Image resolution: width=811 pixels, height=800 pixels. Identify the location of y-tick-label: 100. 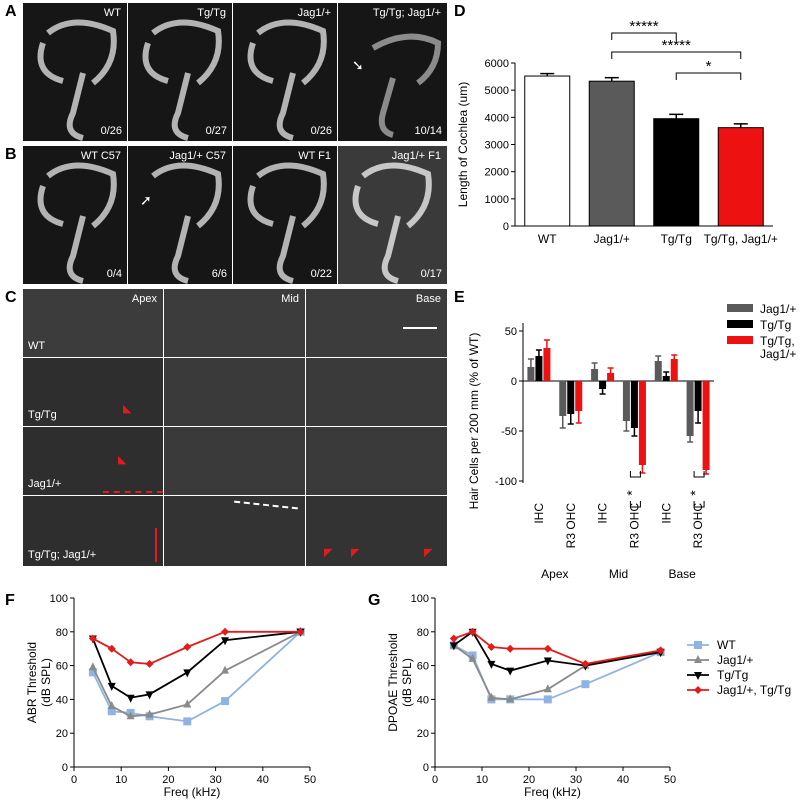
(59, 599).